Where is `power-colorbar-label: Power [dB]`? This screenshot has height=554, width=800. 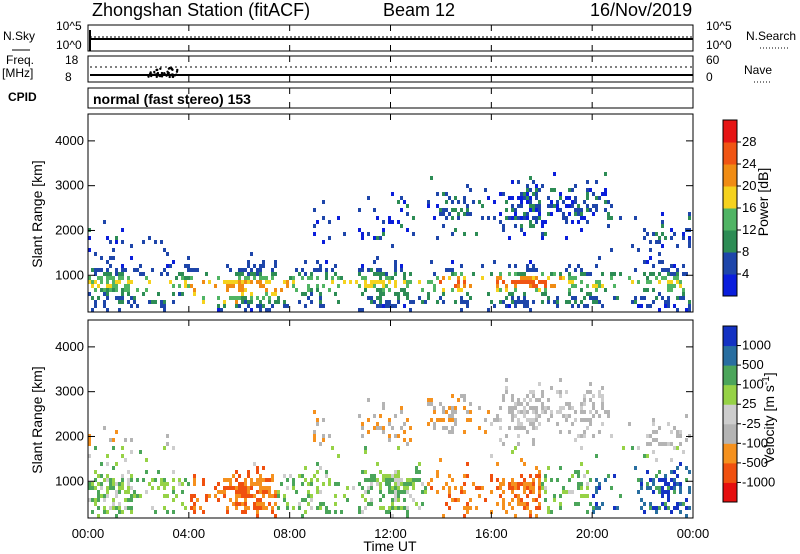 power-colorbar-label: Power [dB] is located at coordinates (763, 202).